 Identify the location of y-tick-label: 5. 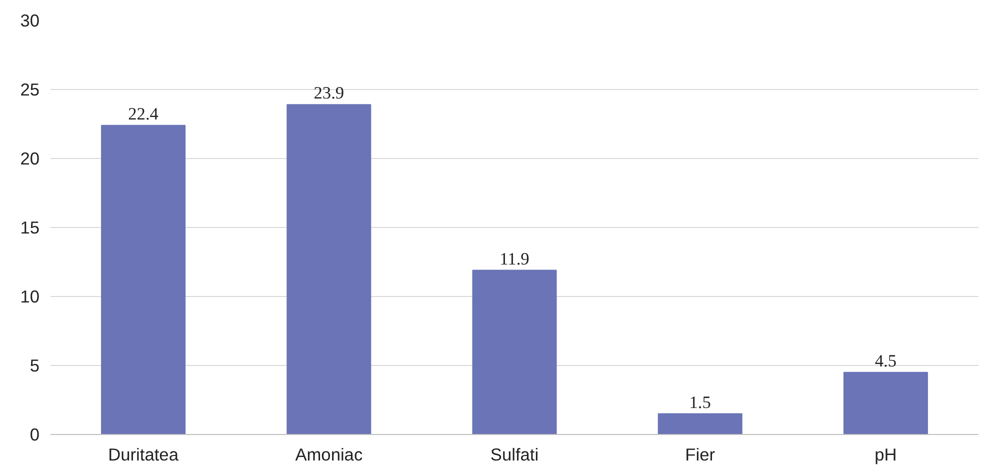
(35, 366).